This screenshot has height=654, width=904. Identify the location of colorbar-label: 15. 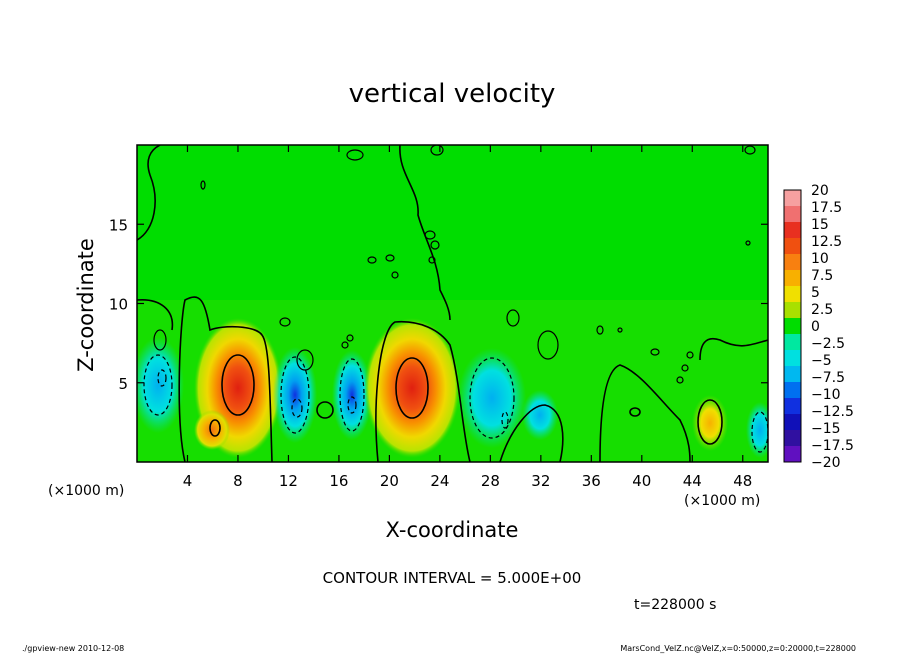
(820, 225).